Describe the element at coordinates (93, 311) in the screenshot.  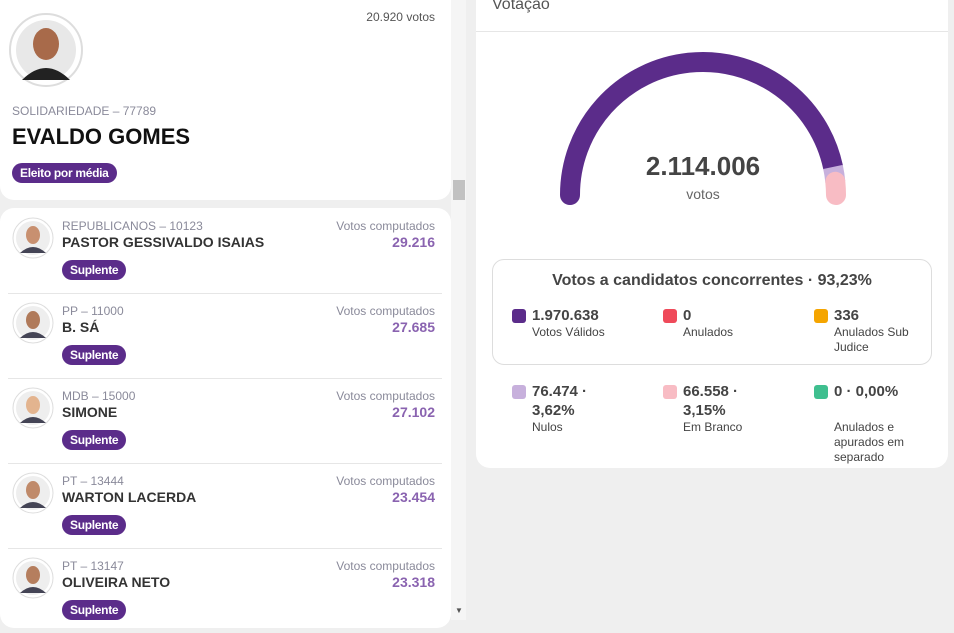
I see `candidate-party: PP – 11000` at that location.